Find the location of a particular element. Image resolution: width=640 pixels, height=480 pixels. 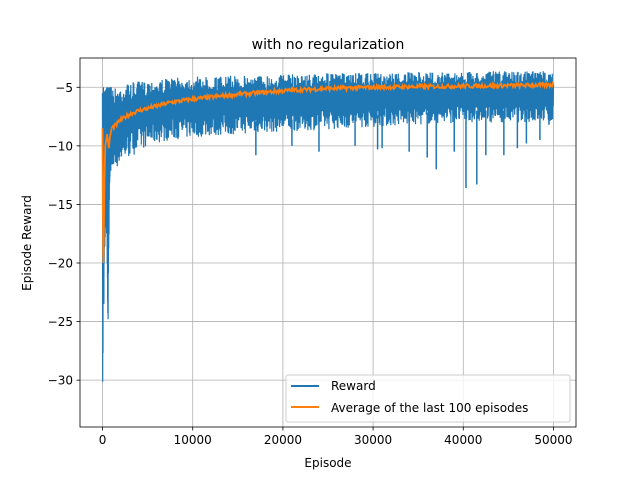

x-tick-label: 50000 is located at coordinates (553, 440).